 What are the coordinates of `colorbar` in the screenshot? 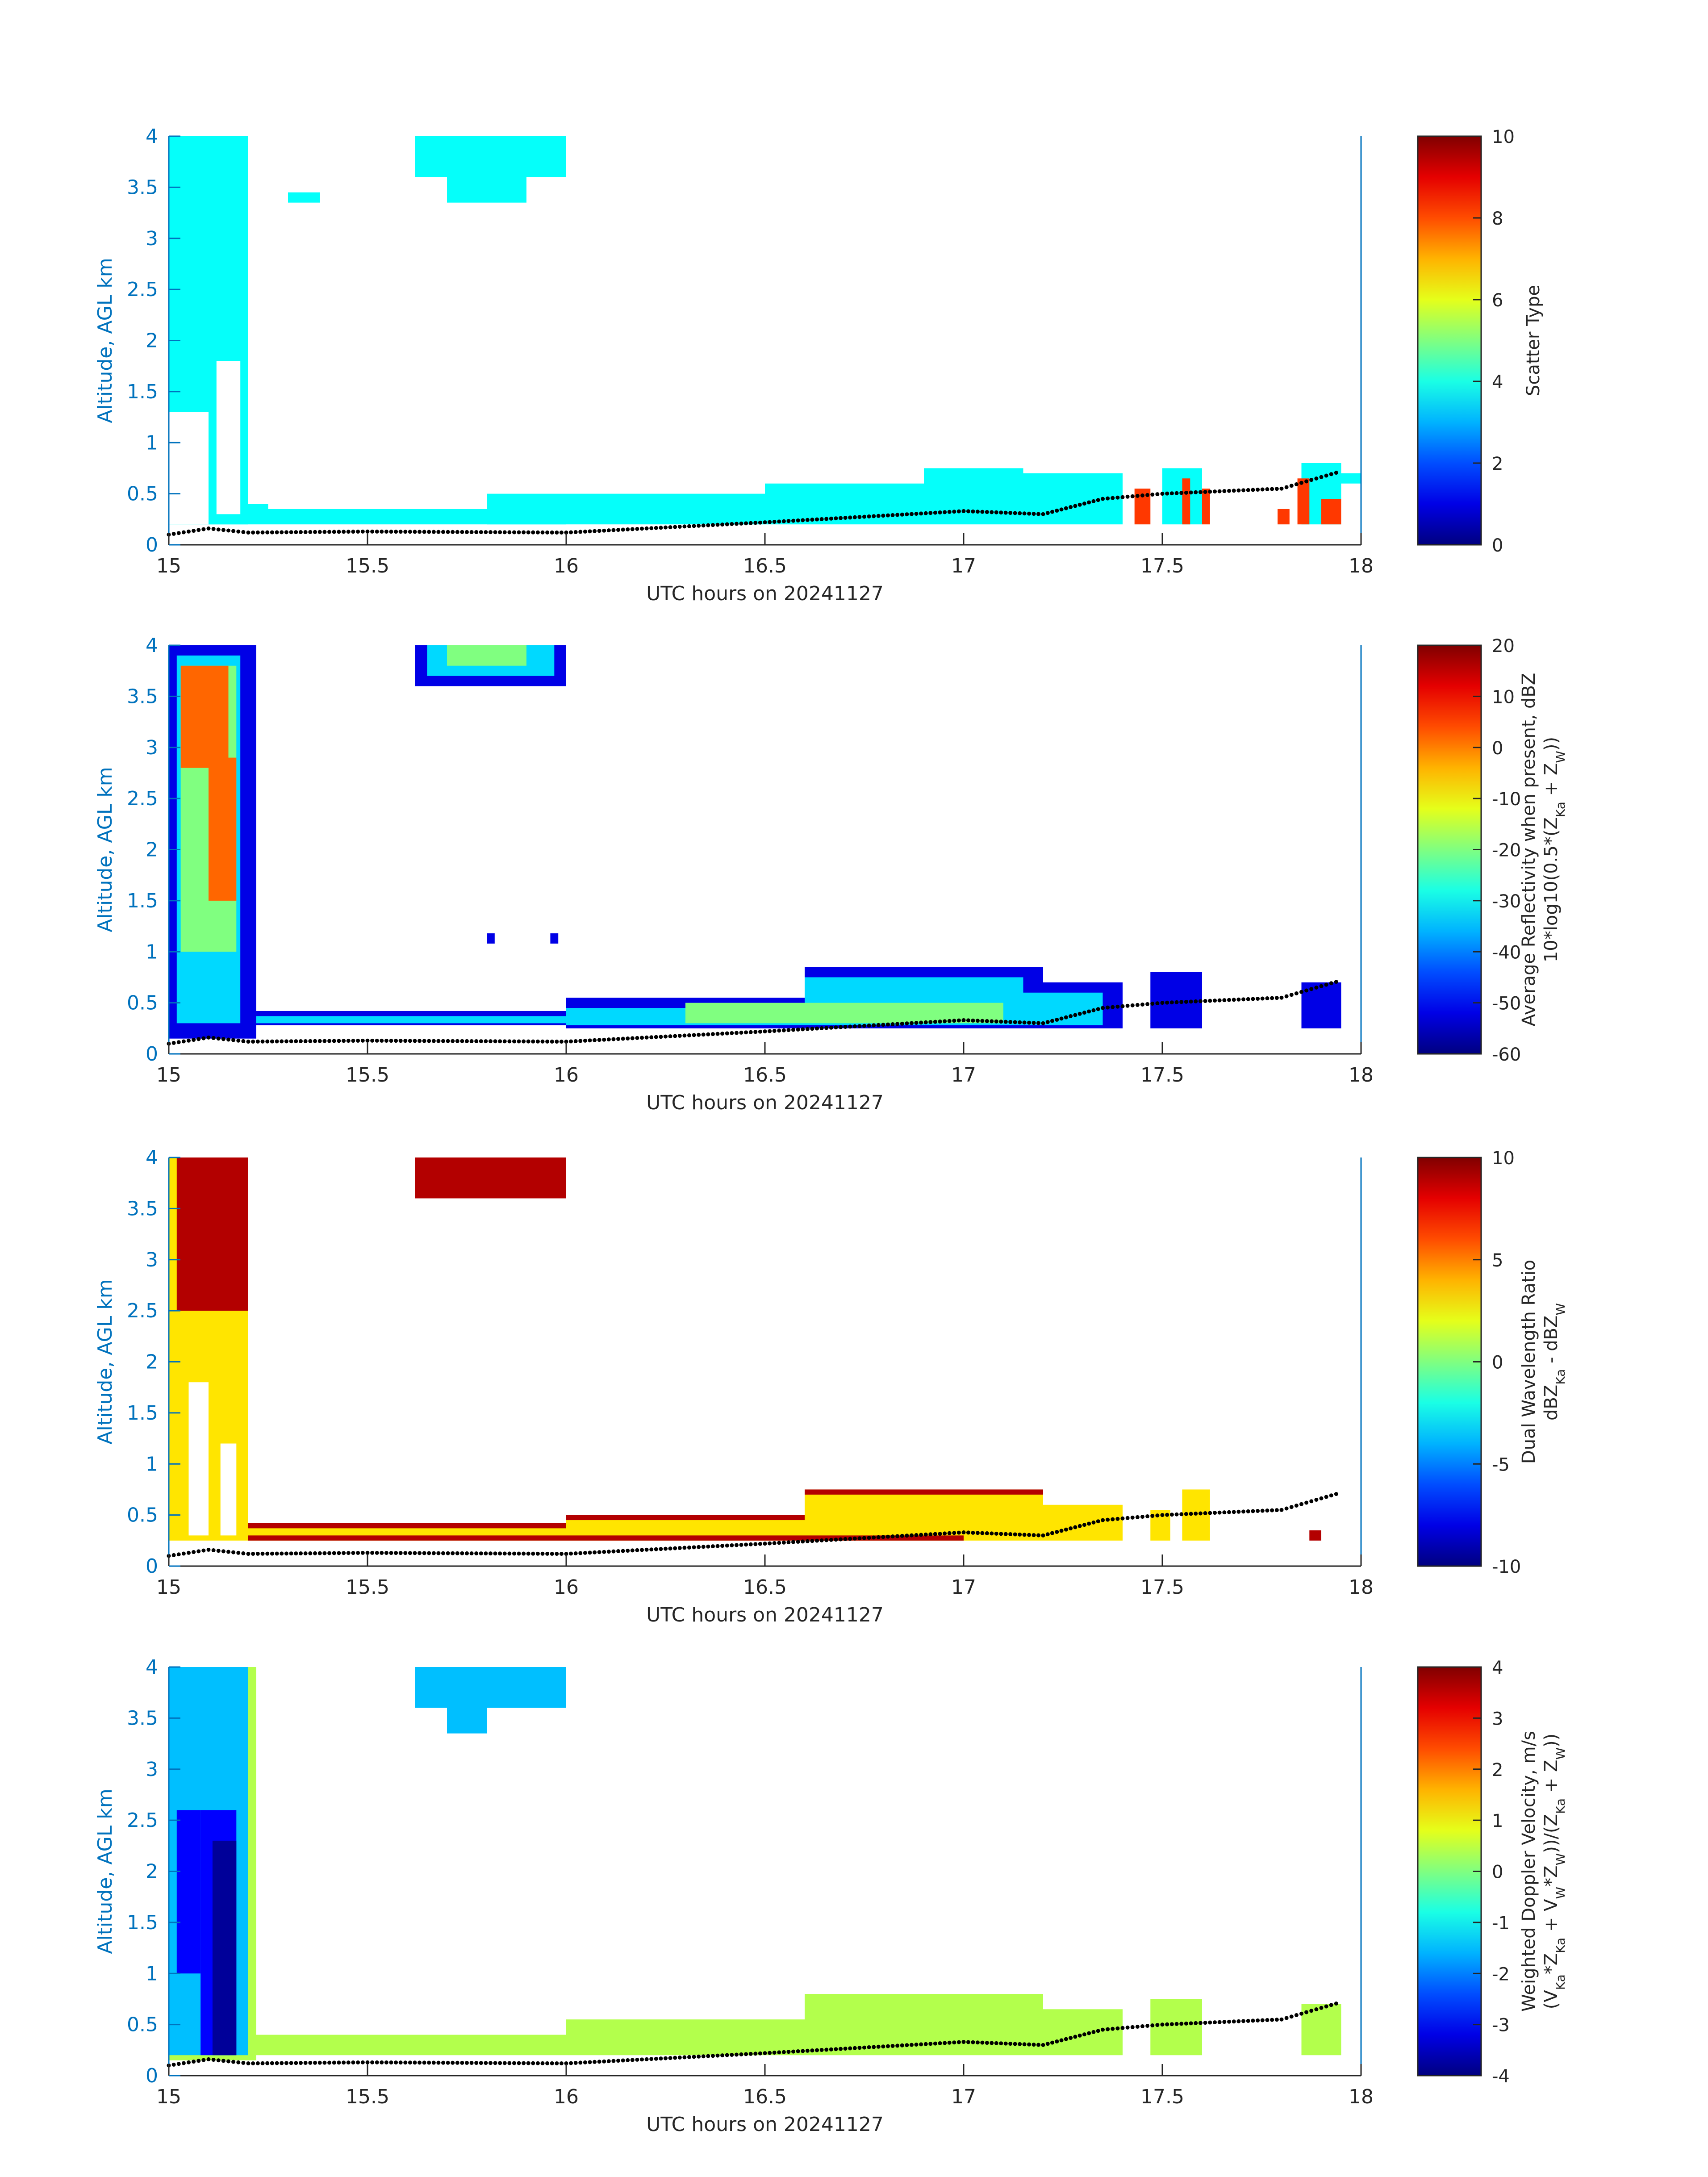 It's located at (1449, 340).